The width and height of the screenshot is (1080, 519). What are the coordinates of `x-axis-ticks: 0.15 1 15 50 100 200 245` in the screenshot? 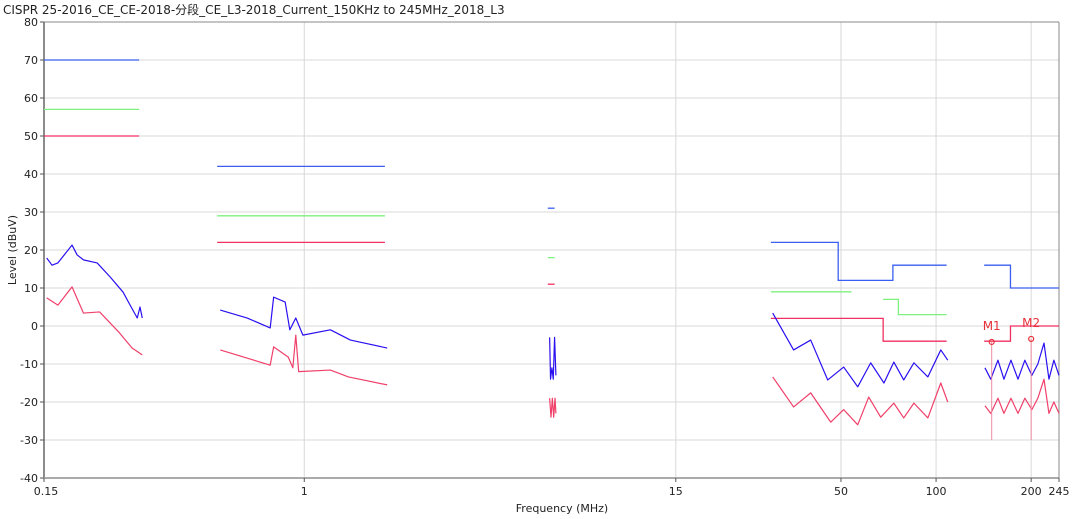 It's located at (552, 488).